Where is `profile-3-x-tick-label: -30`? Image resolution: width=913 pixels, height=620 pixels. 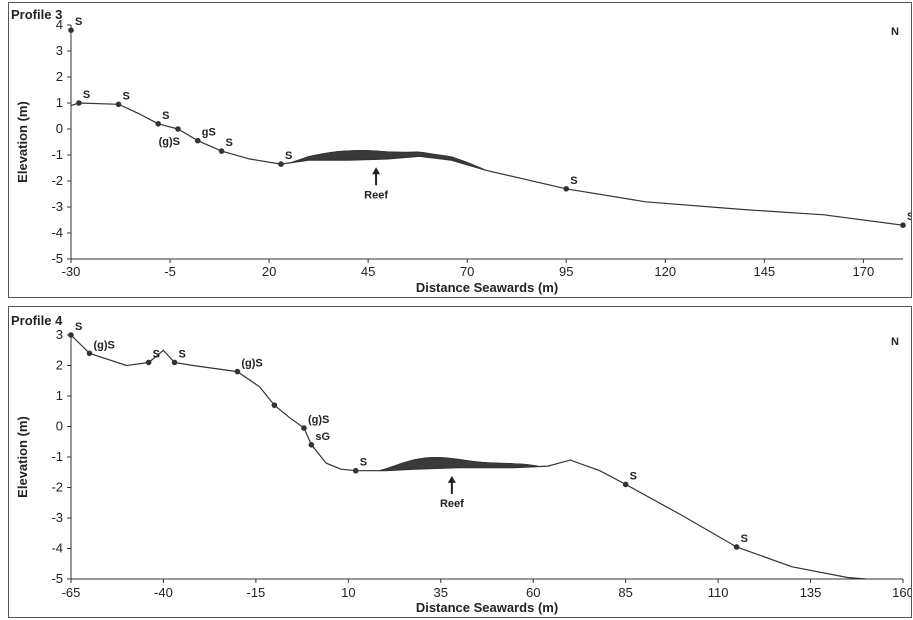 profile-3-x-tick-label: -30 is located at coordinates (71, 271).